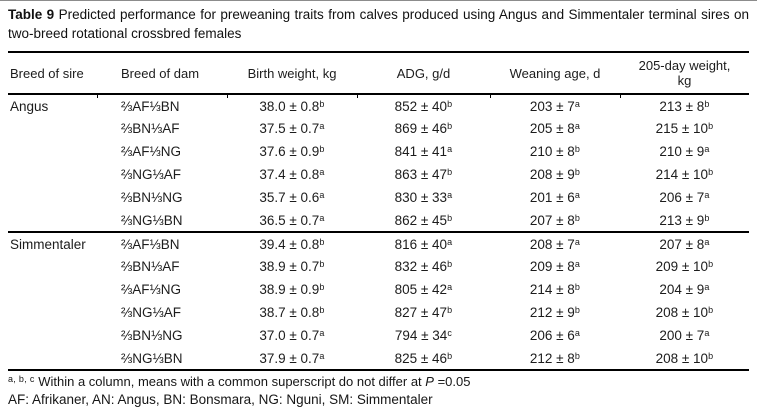  What do you see at coordinates (555, 289) in the screenshot?
I see `weaning-age-cell: 214 ± 8b` at bounding box center [555, 289].